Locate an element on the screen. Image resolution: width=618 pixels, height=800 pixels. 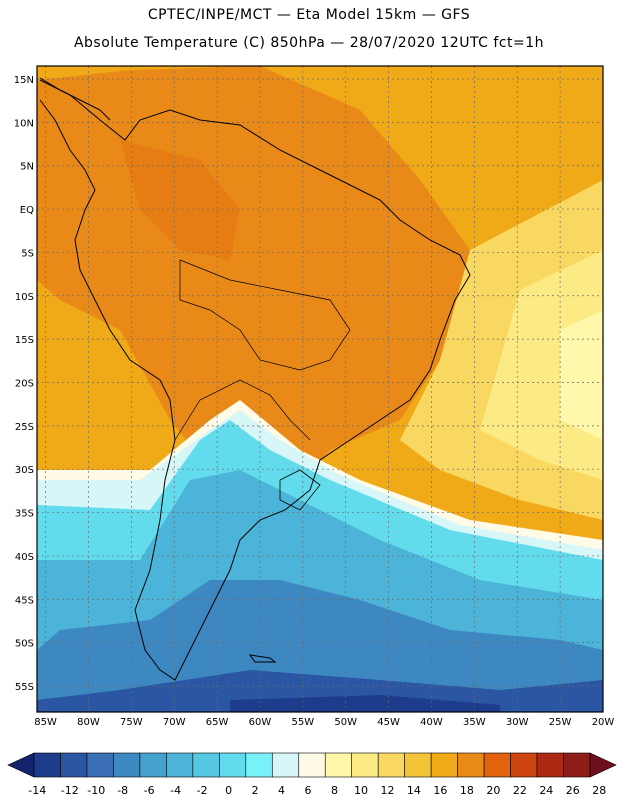
lat-tick-label: 45S is located at coordinates (24, 600).